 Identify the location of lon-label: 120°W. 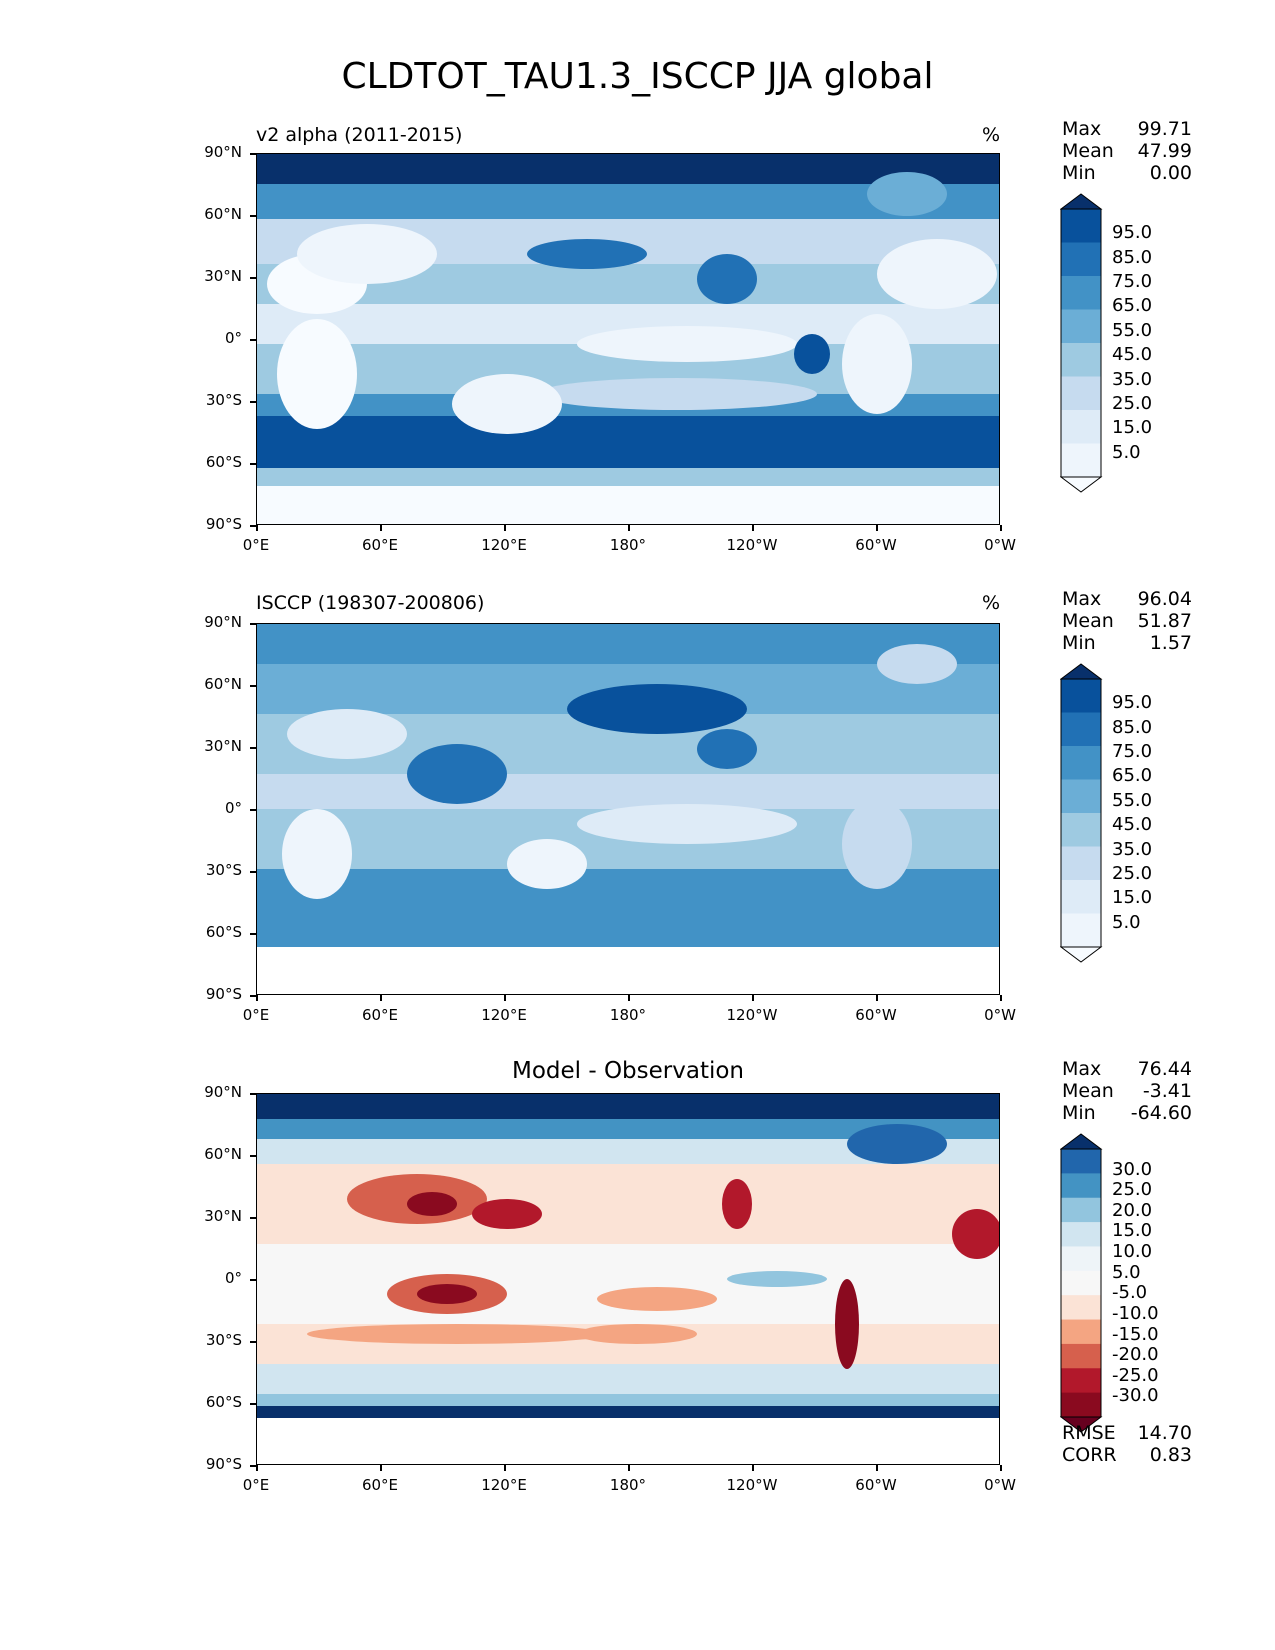
(752, 545).